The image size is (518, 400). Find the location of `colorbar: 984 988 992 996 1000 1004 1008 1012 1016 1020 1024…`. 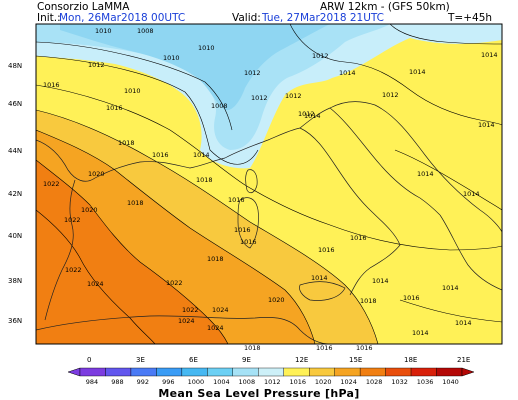

colorbar: 984 988 992 996 1000 1004 1008 1012 1016 1020 1024… is located at coordinates (271, 376).